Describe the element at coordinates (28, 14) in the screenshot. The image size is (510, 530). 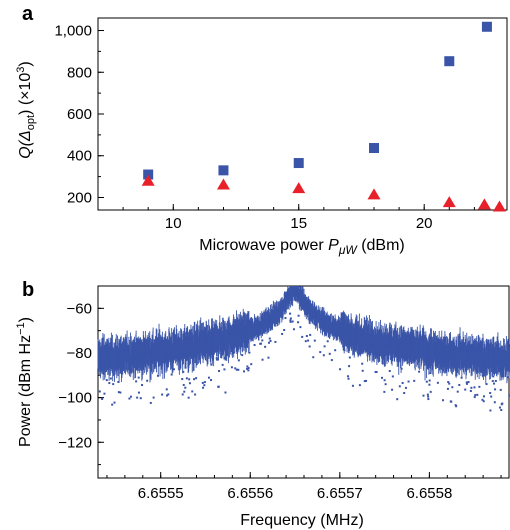
I see `panel-a-letter: a` at that location.